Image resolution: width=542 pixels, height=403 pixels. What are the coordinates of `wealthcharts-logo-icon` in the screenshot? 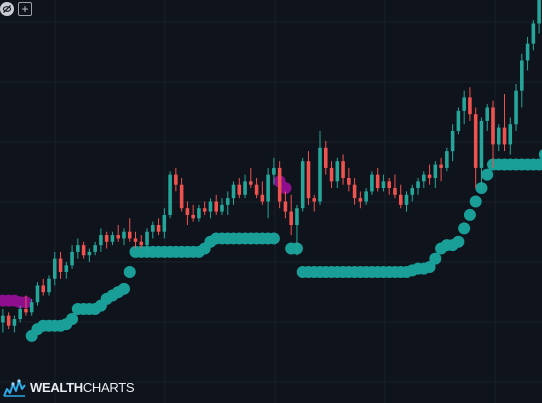 It's located at (14, 388).